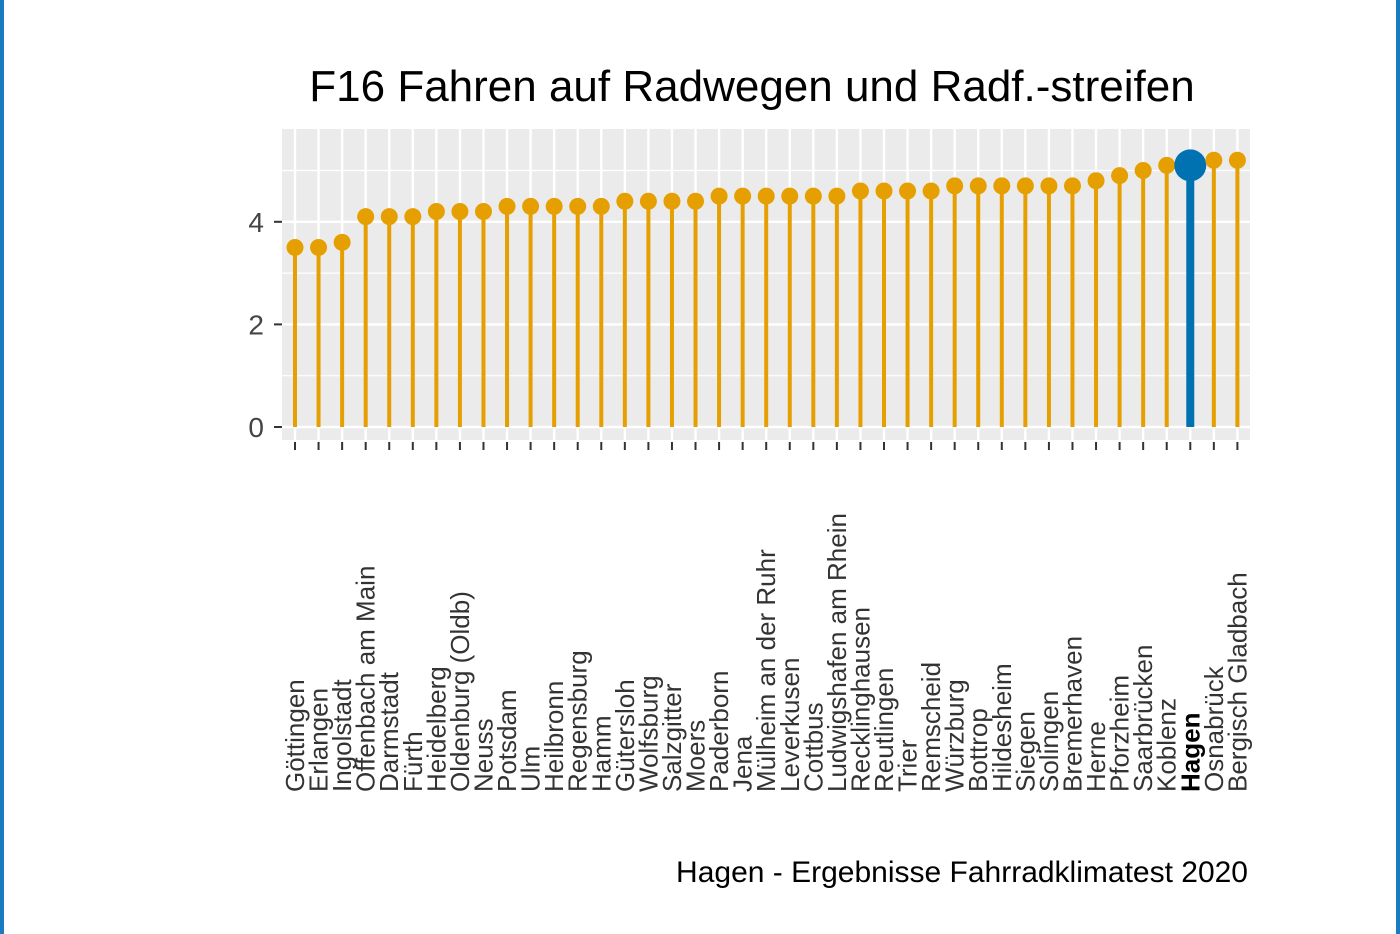 This screenshot has height=934, width=1400. Describe the element at coordinates (342, 242) in the screenshot. I see `point-Ingolstadt` at that location.